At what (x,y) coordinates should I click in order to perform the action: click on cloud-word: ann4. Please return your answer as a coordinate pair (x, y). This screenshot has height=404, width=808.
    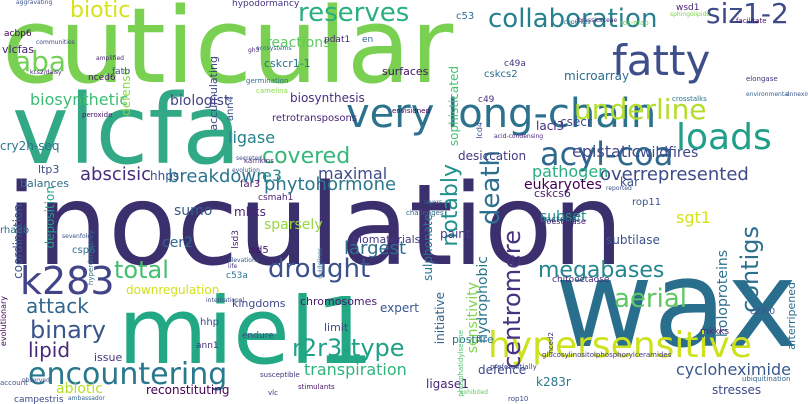
    Looking at the image, I should click on (230, 109).